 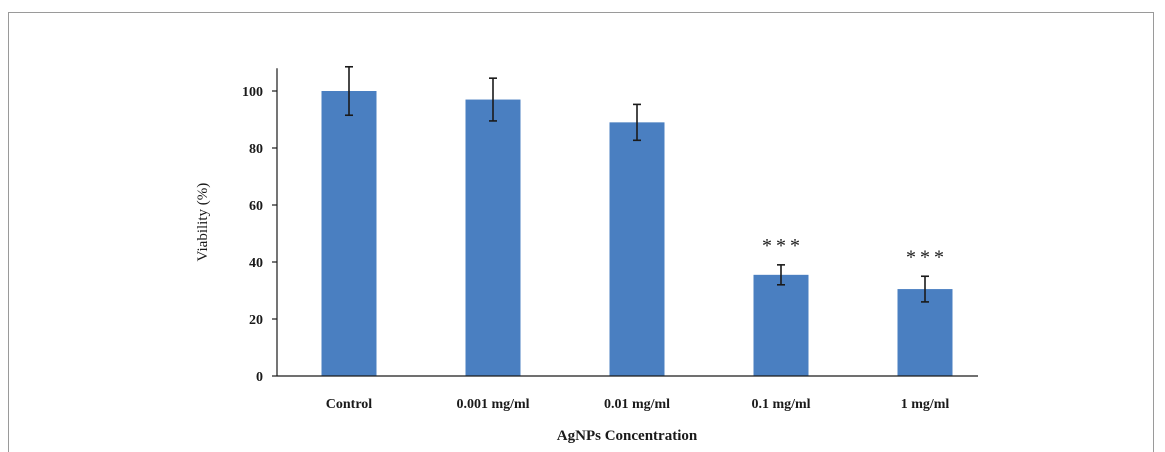 What do you see at coordinates (637, 404) in the screenshot?
I see `x-tick-label: 0.01 mg/ml` at bounding box center [637, 404].